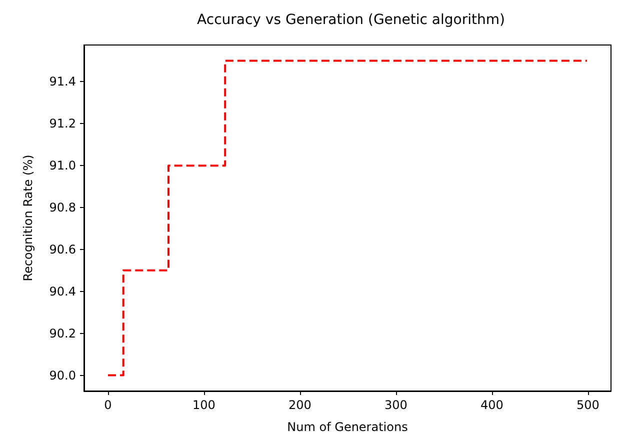  Describe the element at coordinates (347, 427) in the screenshot. I see `x-axis-title: Num of Generations` at that location.